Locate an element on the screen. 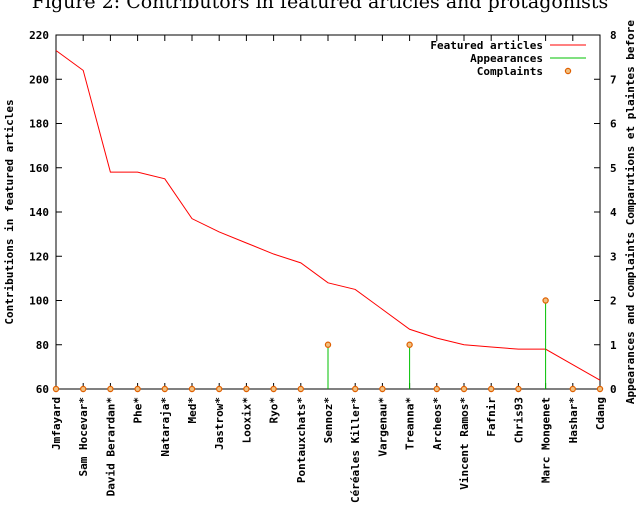 Image resolution: width=640 pixels, height=510 pixels. x-tick-label: Sam Hocevar* is located at coordinates (83, 436).